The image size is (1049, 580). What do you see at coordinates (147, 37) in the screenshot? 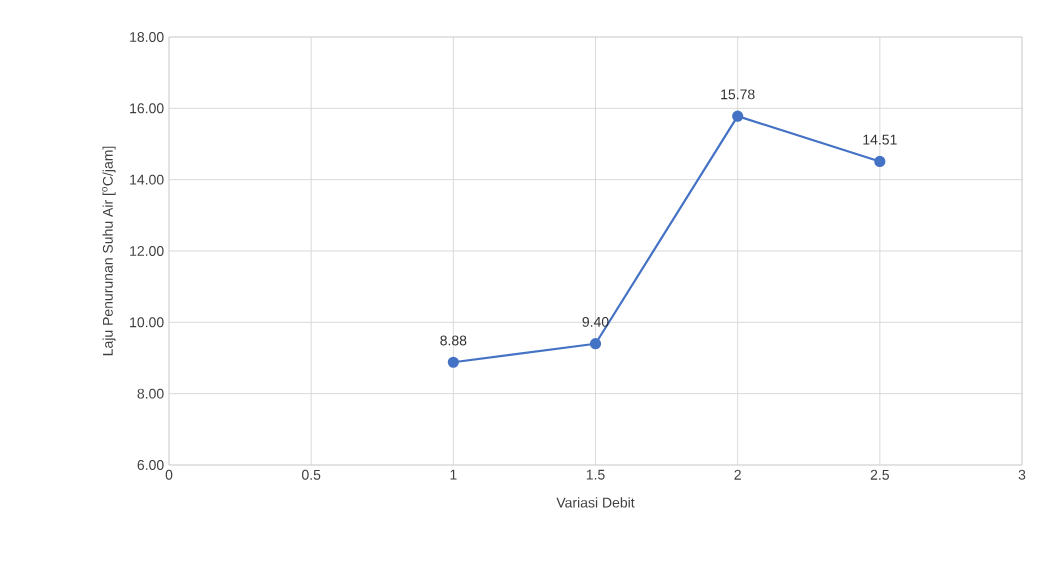
I see `y-tick-label: 18.00` at bounding box center [147, 37].